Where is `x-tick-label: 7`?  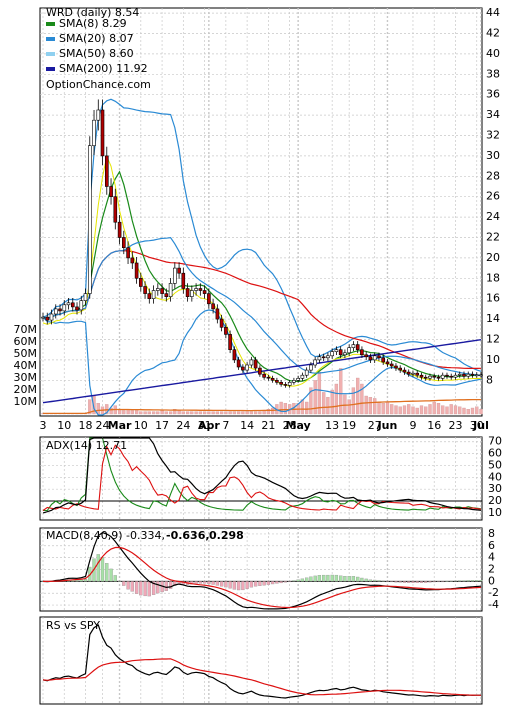 x-tick-label: 7 is located at coordinates (225, 425).